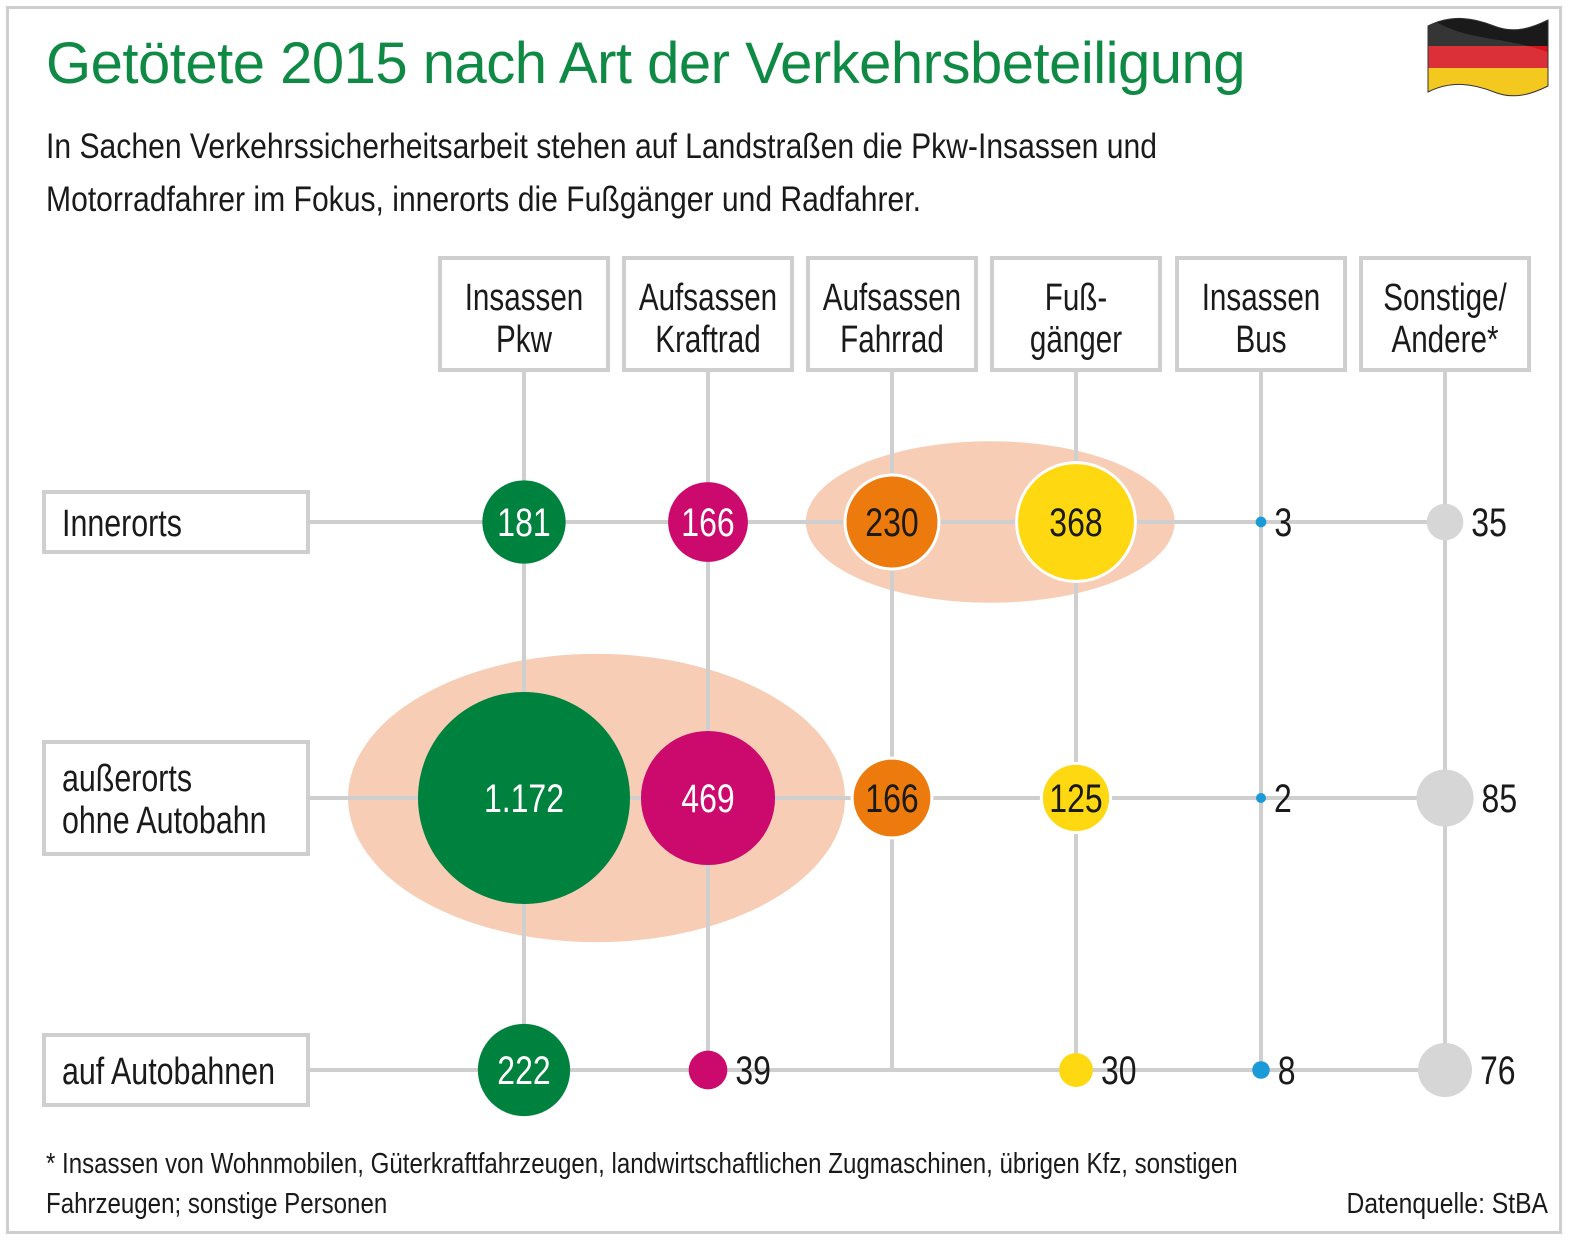  Describe the element at coordinates (1076, 298) in the screenshot. I see `column-header-label-fussgaenger: Fuß-` at that location.